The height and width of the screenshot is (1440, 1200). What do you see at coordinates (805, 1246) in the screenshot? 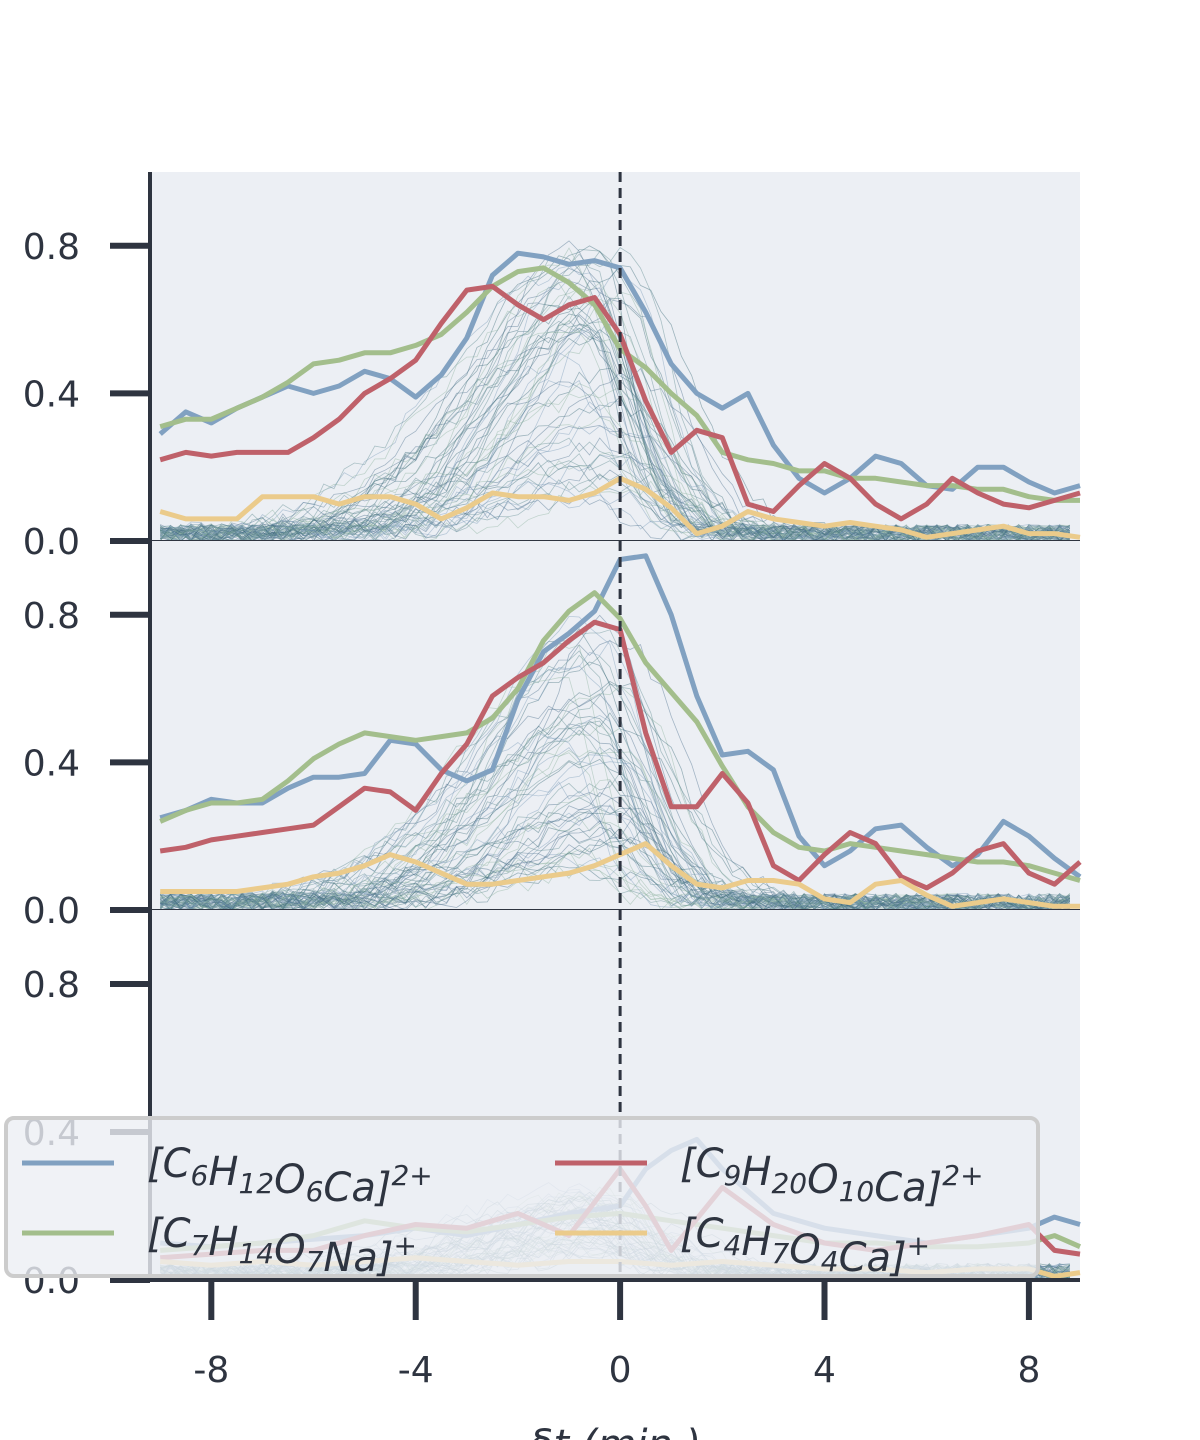
I see `legend-label: [C4H7O4Ca]+` at bounding box center [805, 1246].